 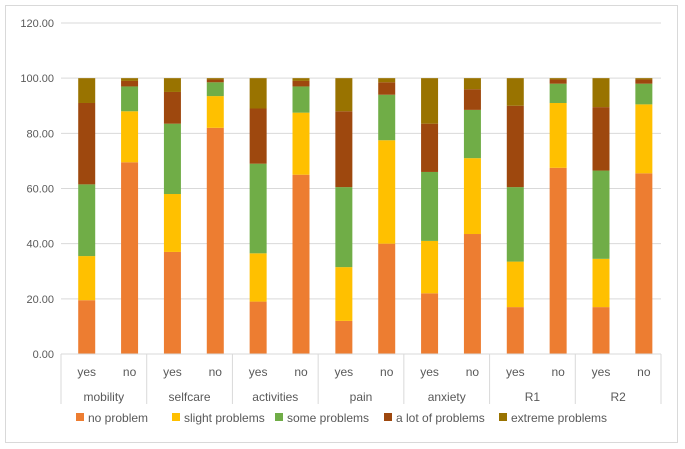 I want to click on y-tick-label: 100.00, so click(x=37, y=79).